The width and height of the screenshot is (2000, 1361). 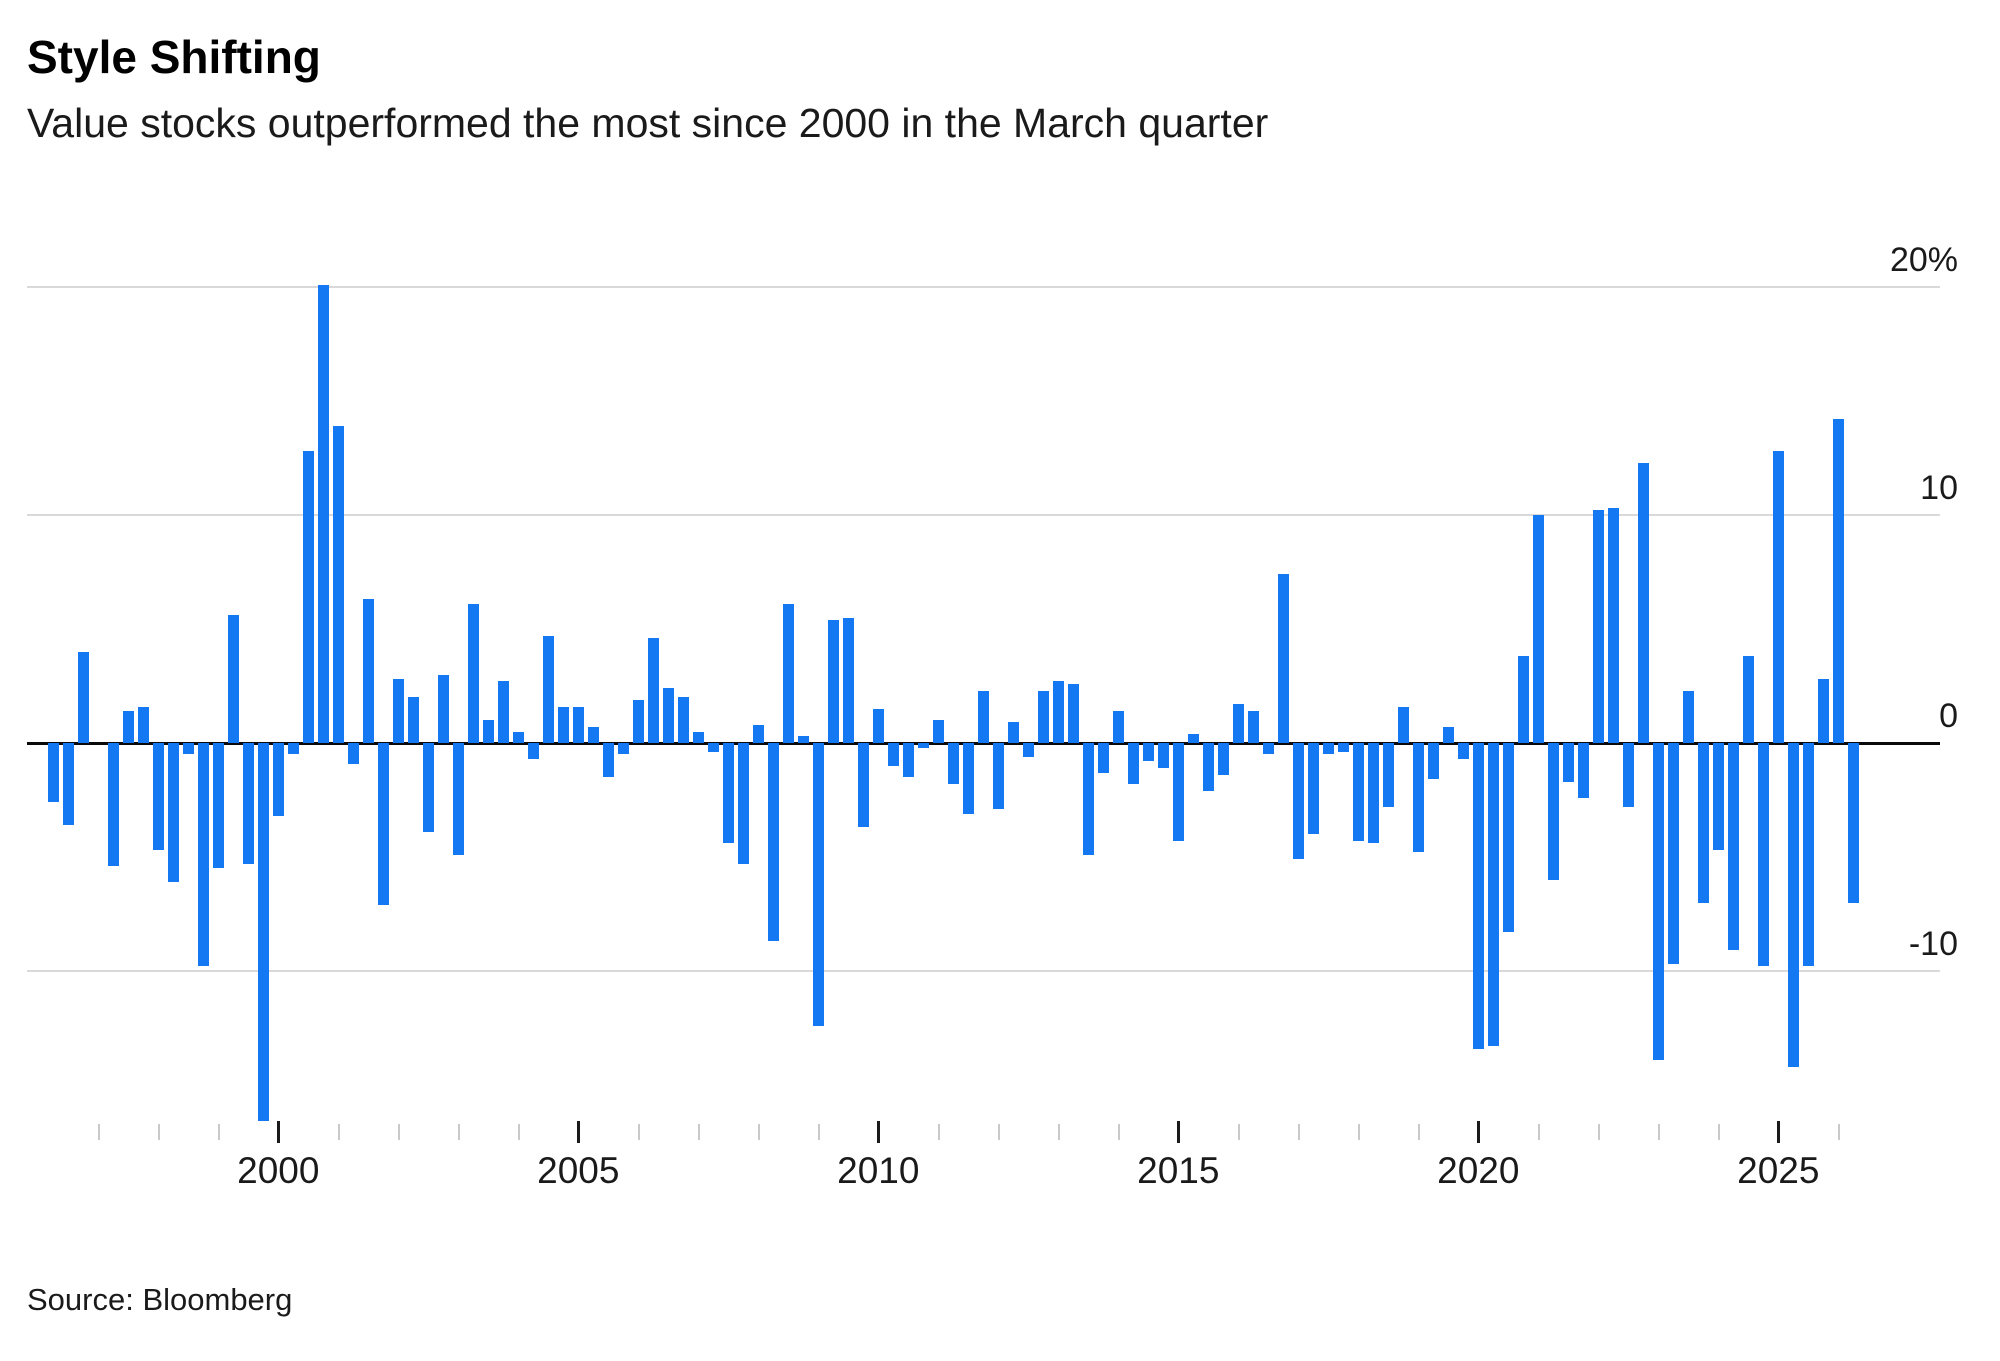 What do you see at coordinates (1508, 838) in the screenshot?
I see `chart-bar-2020Q3` at bounding box center [1508, 838].